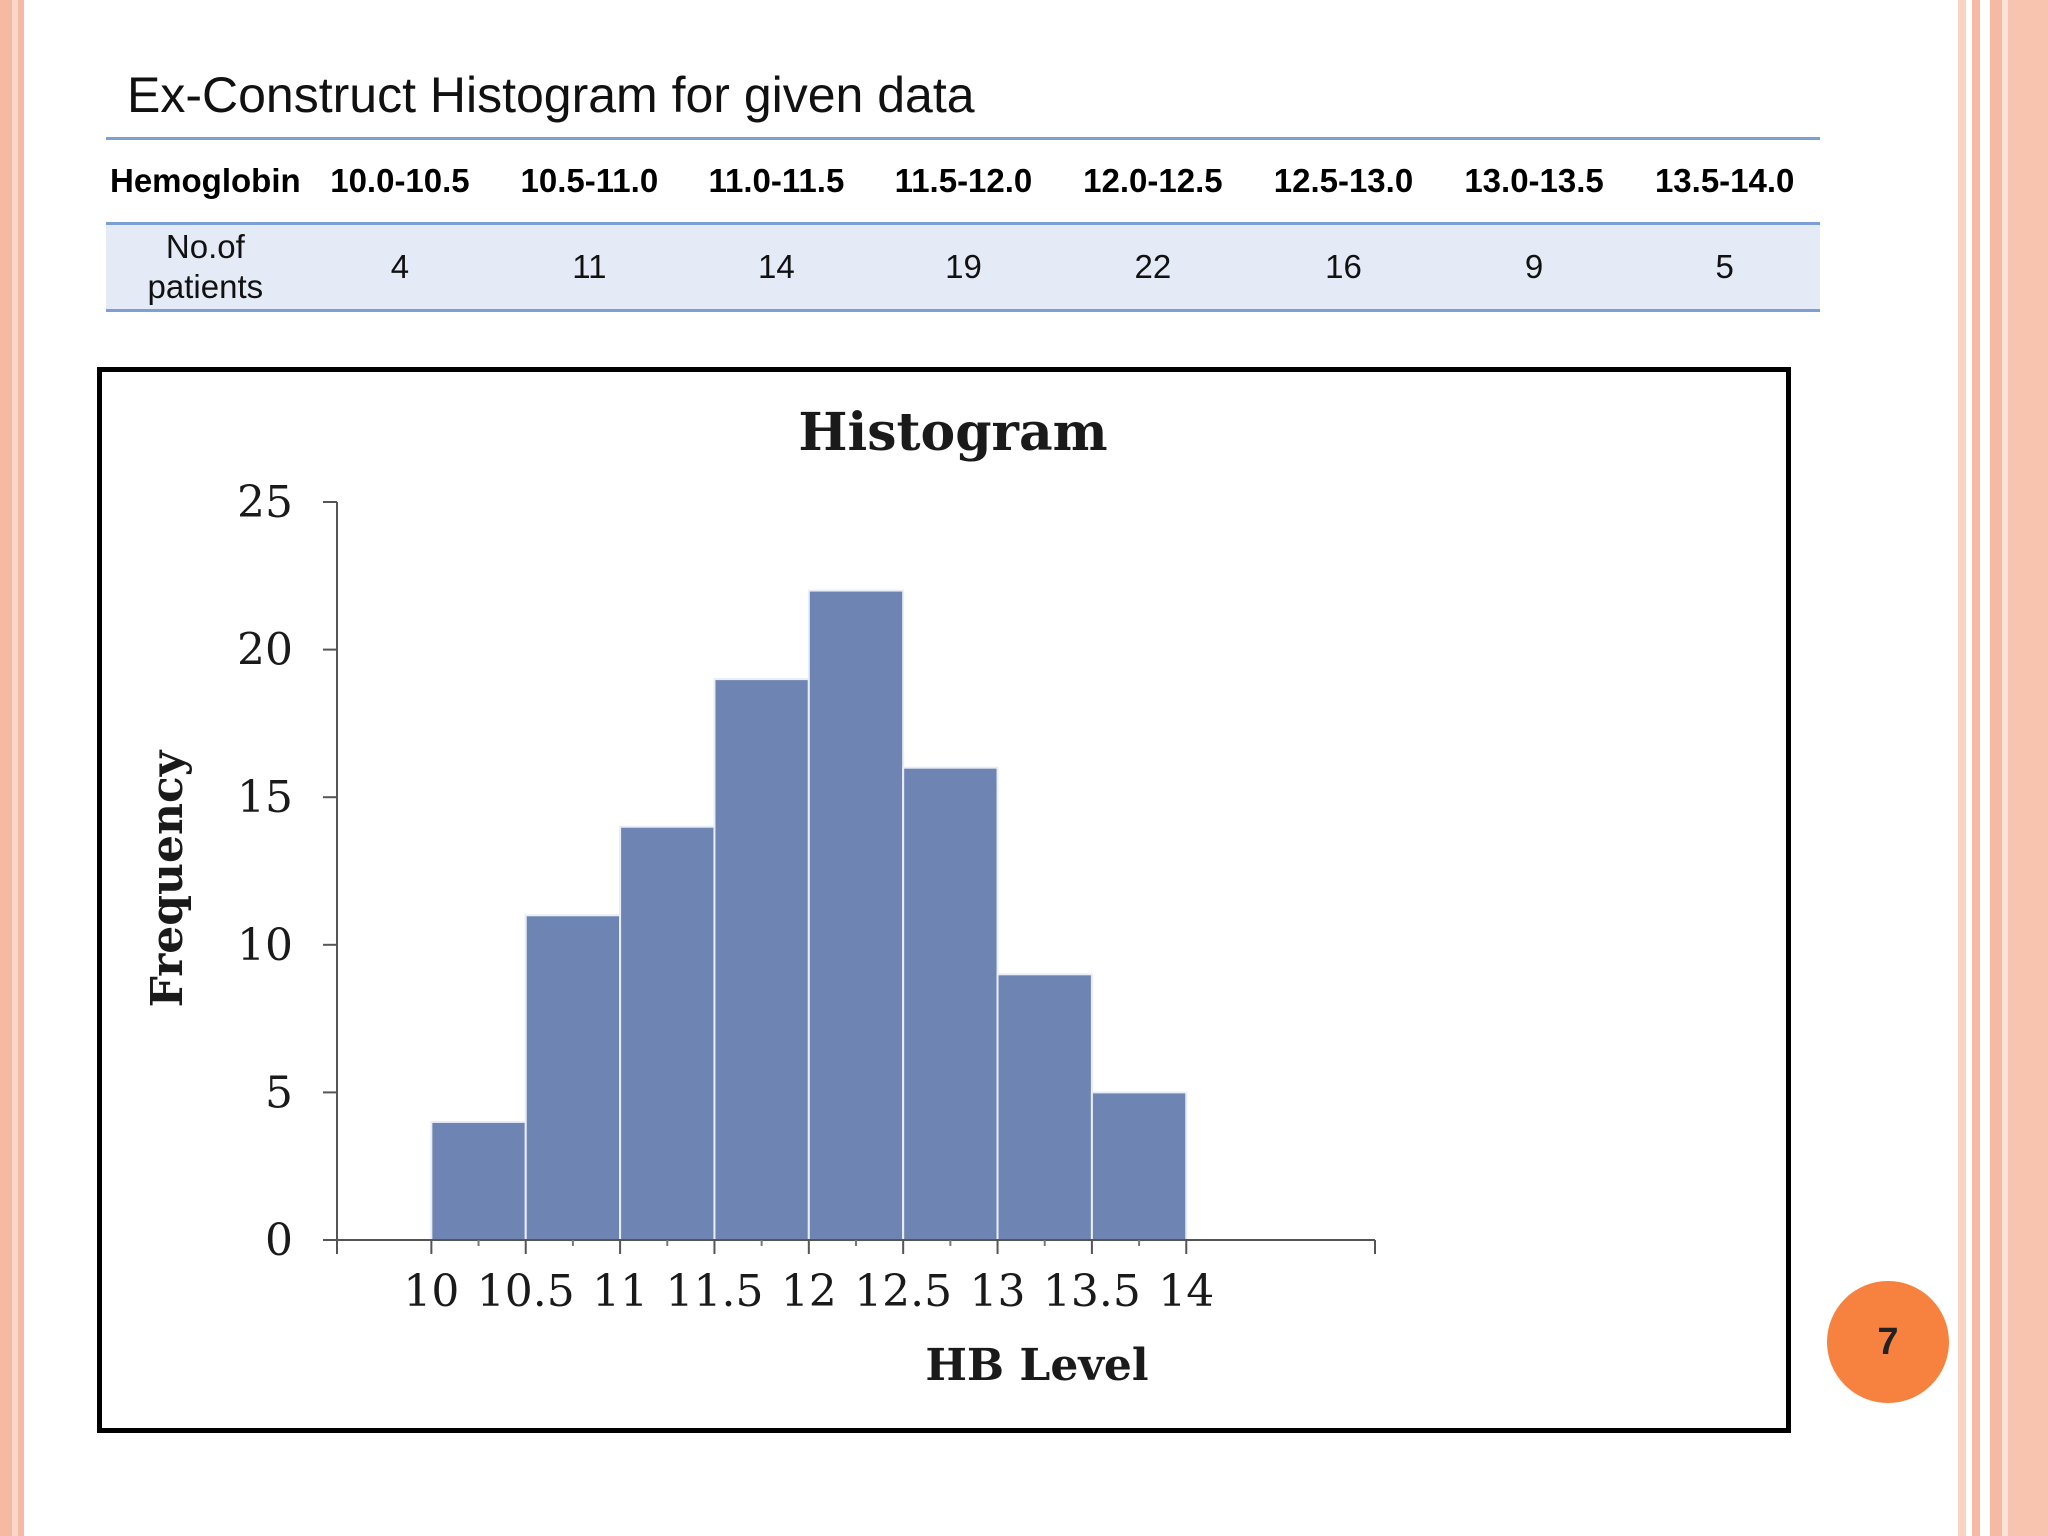 Image resolution: width=2048 pixels, height=1536 pixels. What do you see at coordinates (526, 1291) in the screenshot?
I see `x-tick-label: 10.5` at bounding box center [526, 1291].